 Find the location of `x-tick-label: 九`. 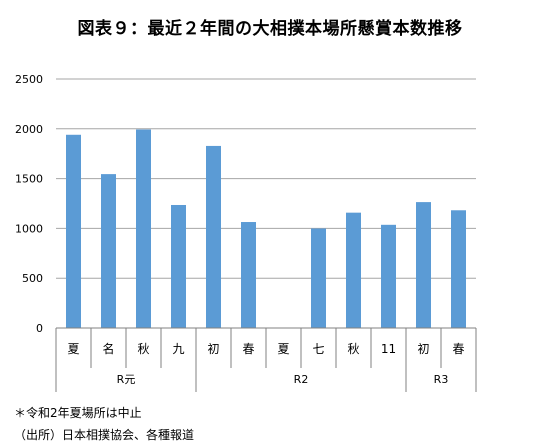

x-tick-label: 九 is located at coordinates (178, 349).